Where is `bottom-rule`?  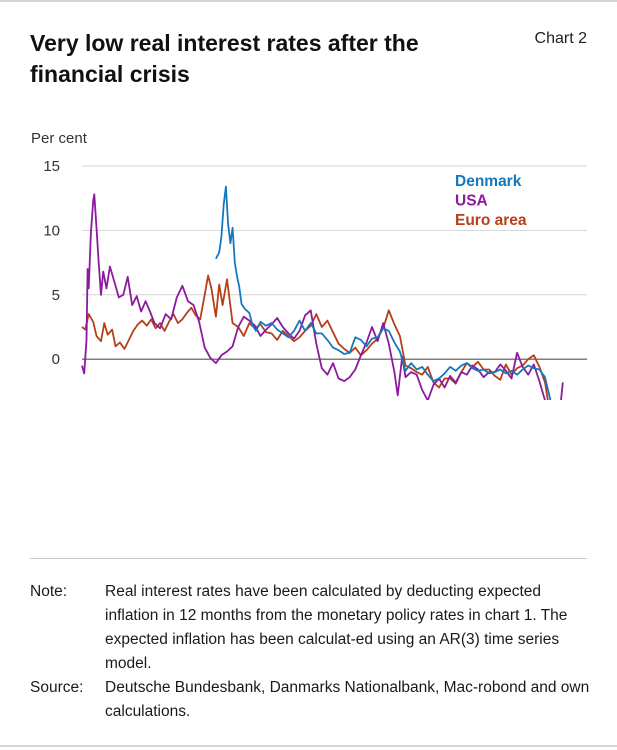 bottom-rule is located at coordinates (308, 746).